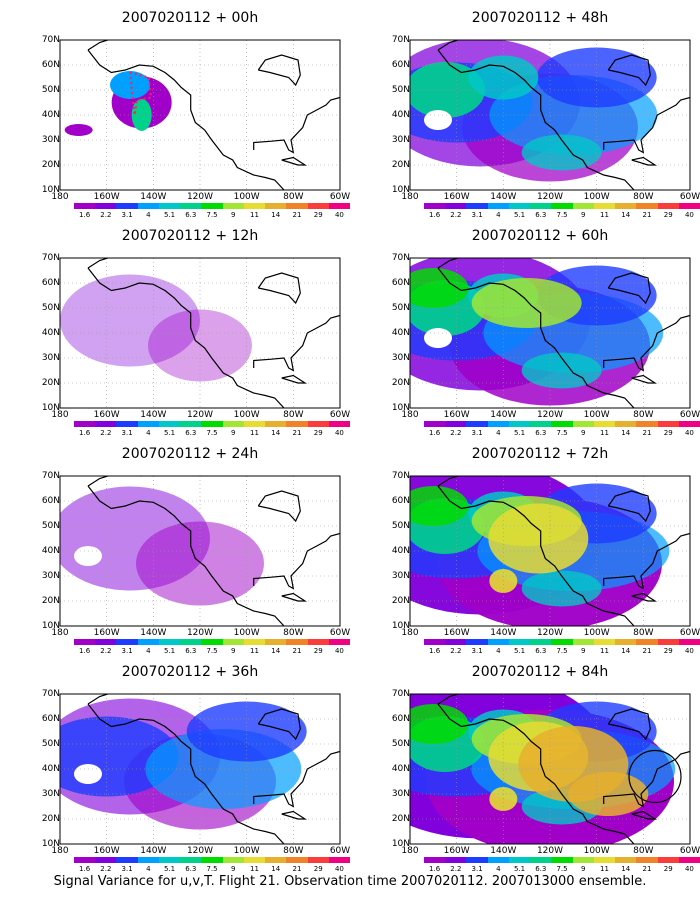 The height and width of the screenshot is (900, 700). I want to click on panel-title: 2007020112 + 48h, so click(540, 18).